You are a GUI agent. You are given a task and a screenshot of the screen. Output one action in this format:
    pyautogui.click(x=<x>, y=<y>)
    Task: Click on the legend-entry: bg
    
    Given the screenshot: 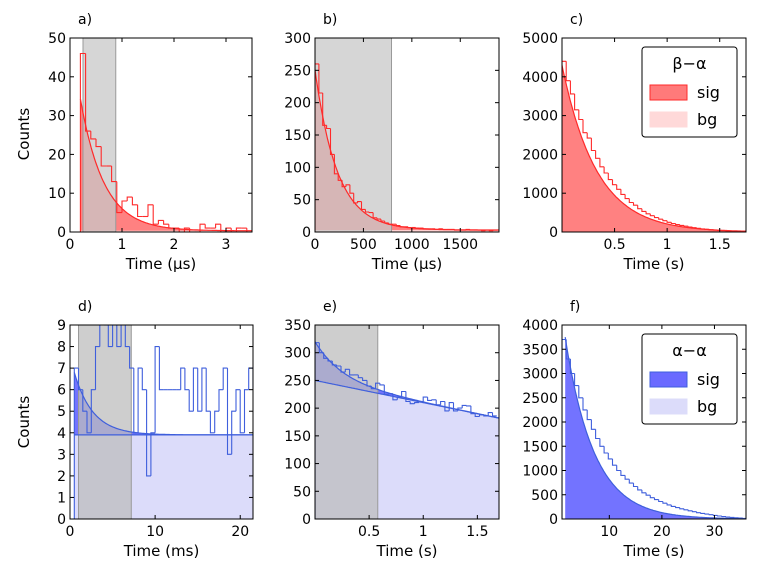 What is the action you would take?
    pyautogui.click(x=707, y=119)
    